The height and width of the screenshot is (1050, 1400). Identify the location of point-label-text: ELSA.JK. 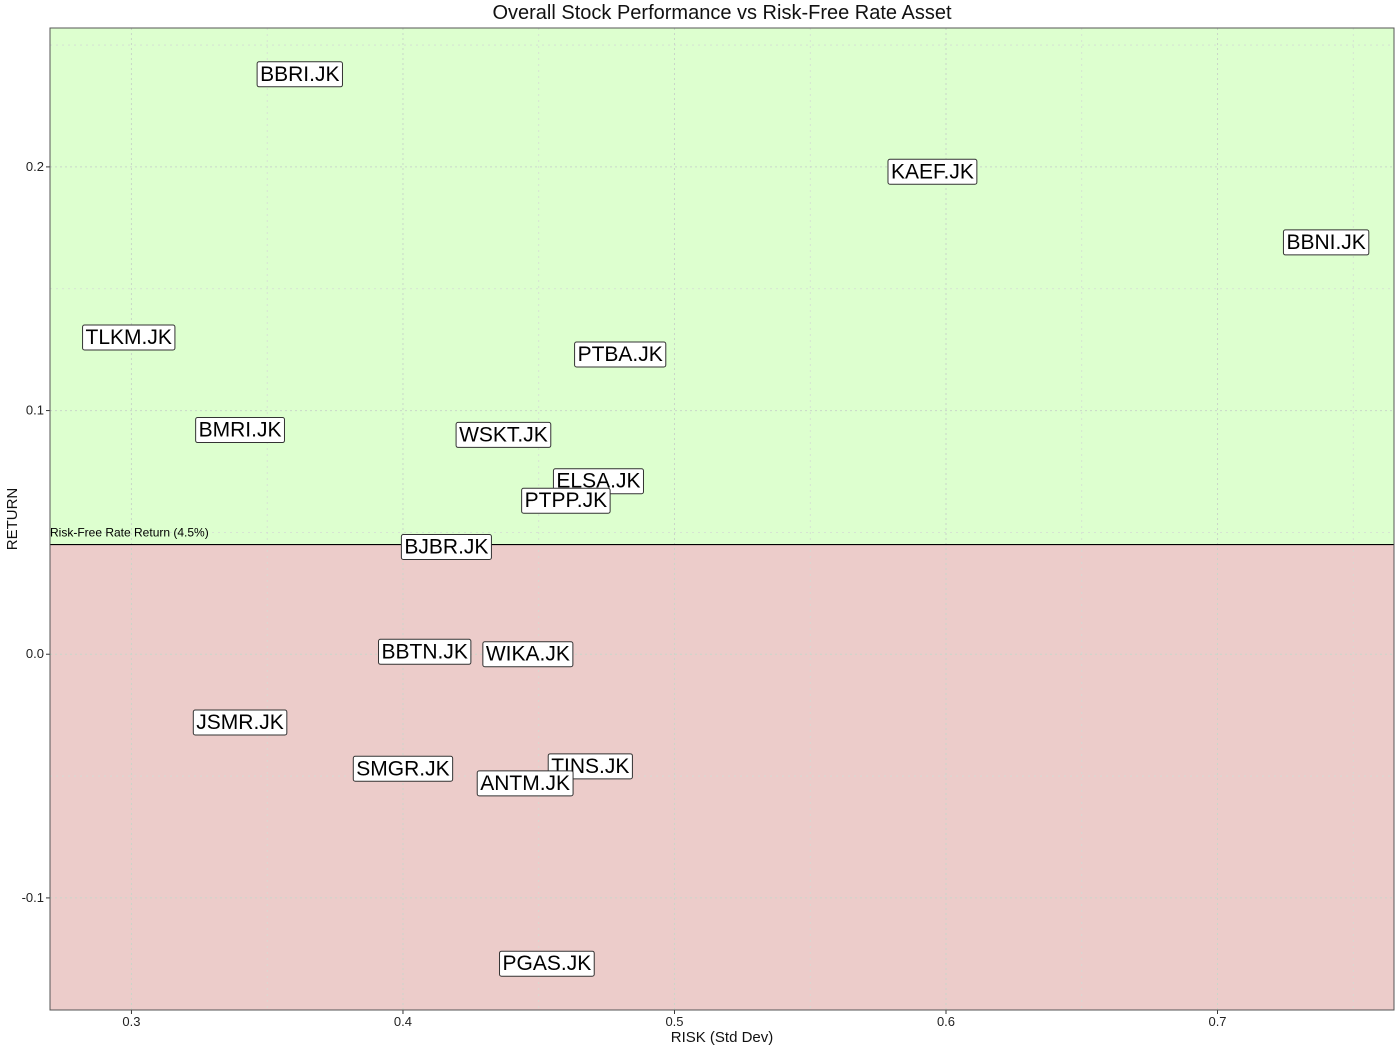
(598, 481).